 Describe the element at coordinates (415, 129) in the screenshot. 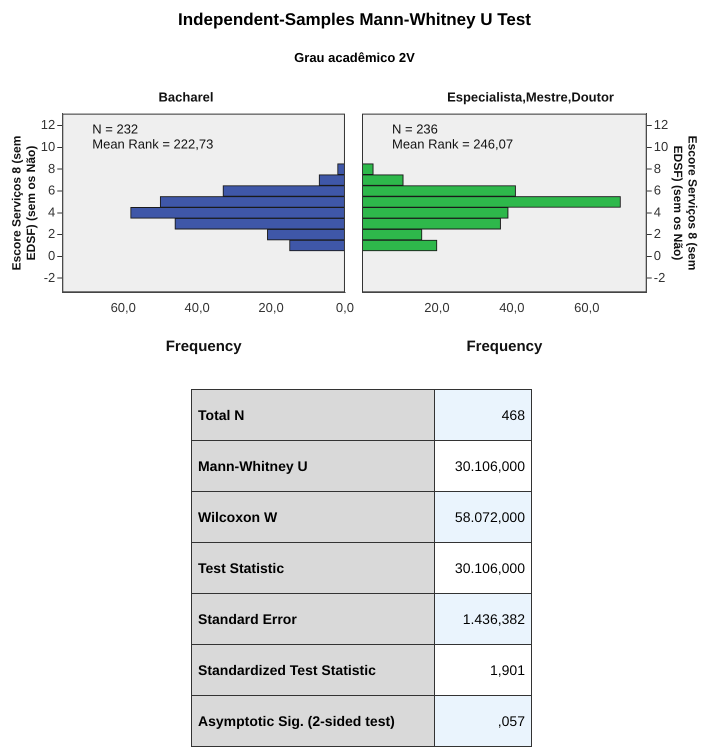

I see `annotation: N = 236` at that location.